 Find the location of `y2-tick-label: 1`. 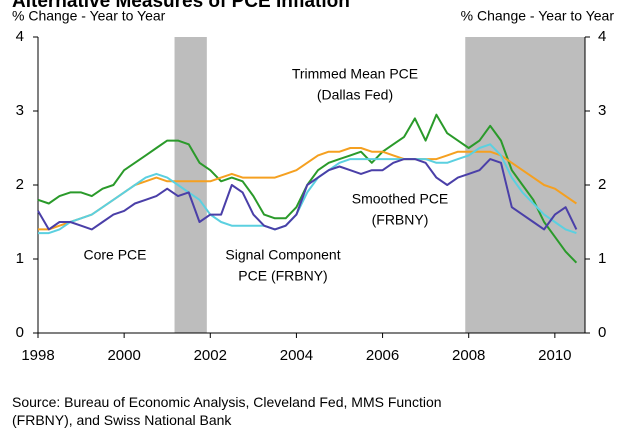

y2-tick-label: 1 is located at coordinates (602, 258).